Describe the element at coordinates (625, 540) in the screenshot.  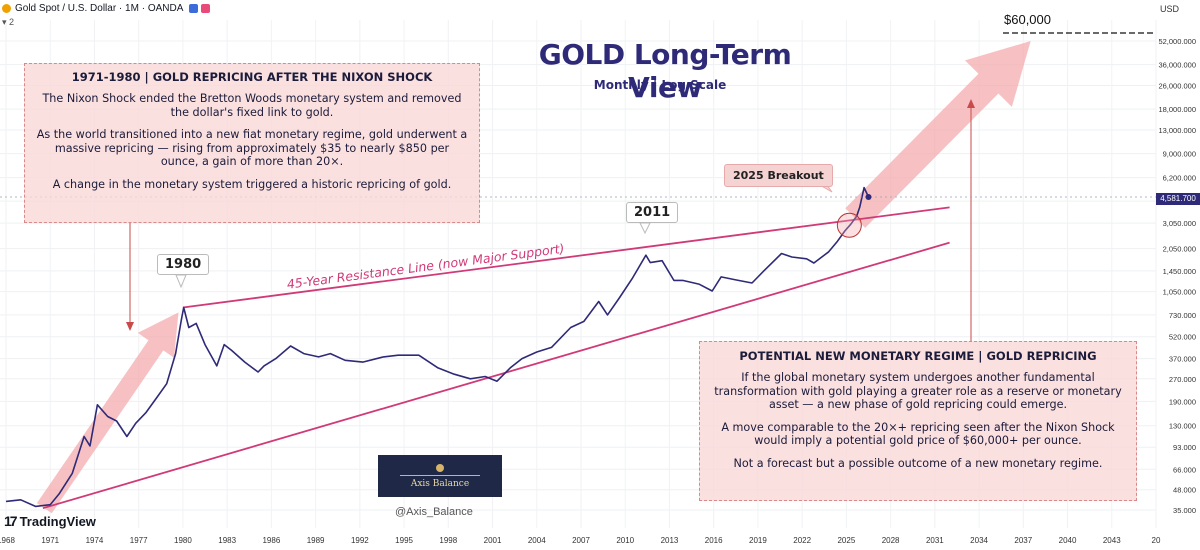
I see `x-tick-label: 2010` at that location.